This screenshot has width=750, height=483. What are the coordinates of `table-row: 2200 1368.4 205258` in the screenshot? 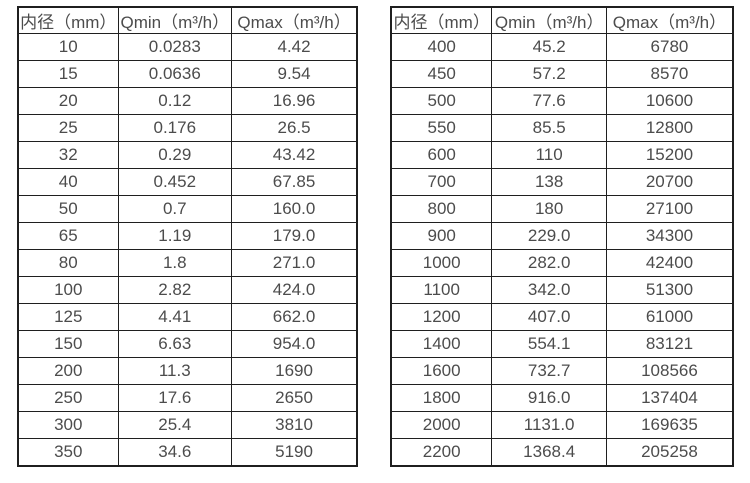 It's located at (562, 452).